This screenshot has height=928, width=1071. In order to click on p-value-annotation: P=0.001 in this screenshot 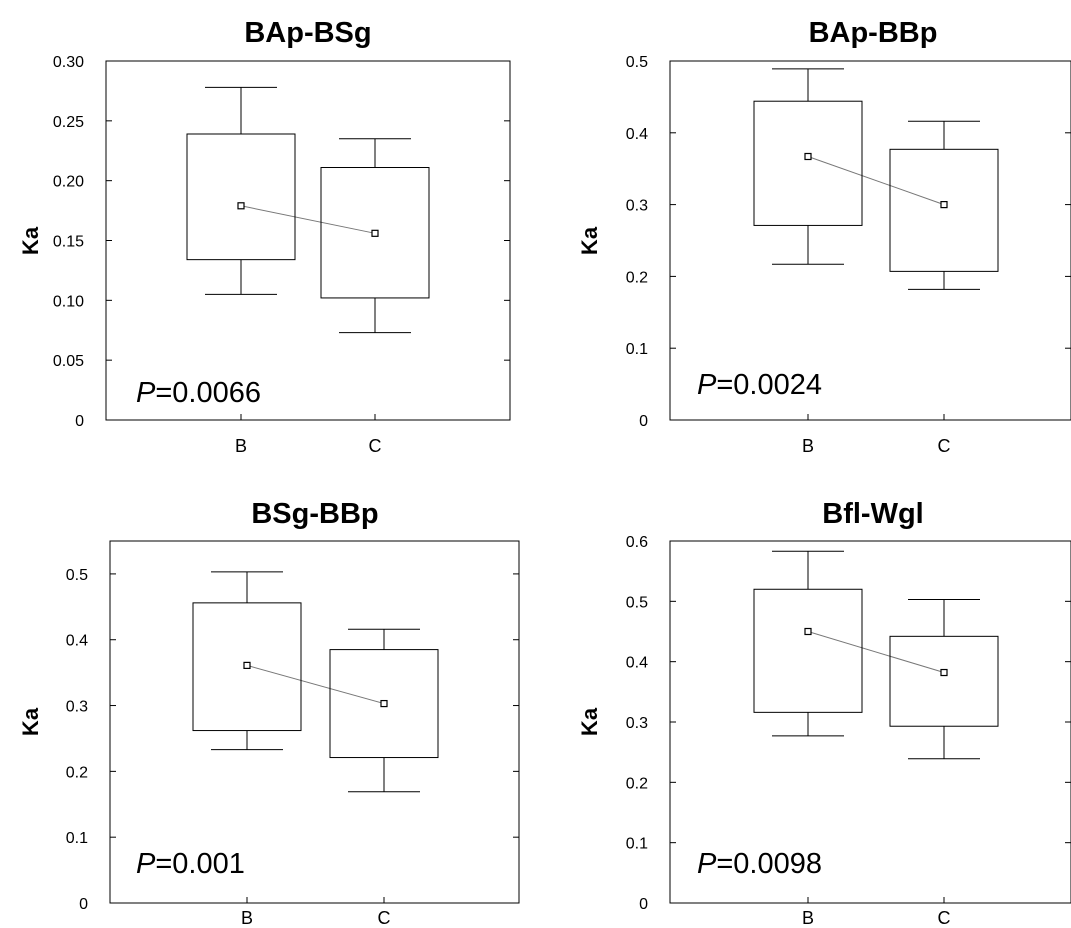, I will do `click(190, 864)`.